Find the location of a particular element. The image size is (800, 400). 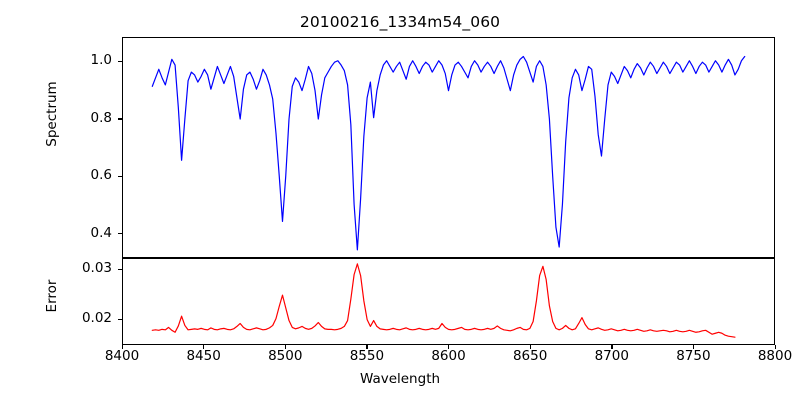

x-tick-label: 8550 is located at coordinates (367, 356).